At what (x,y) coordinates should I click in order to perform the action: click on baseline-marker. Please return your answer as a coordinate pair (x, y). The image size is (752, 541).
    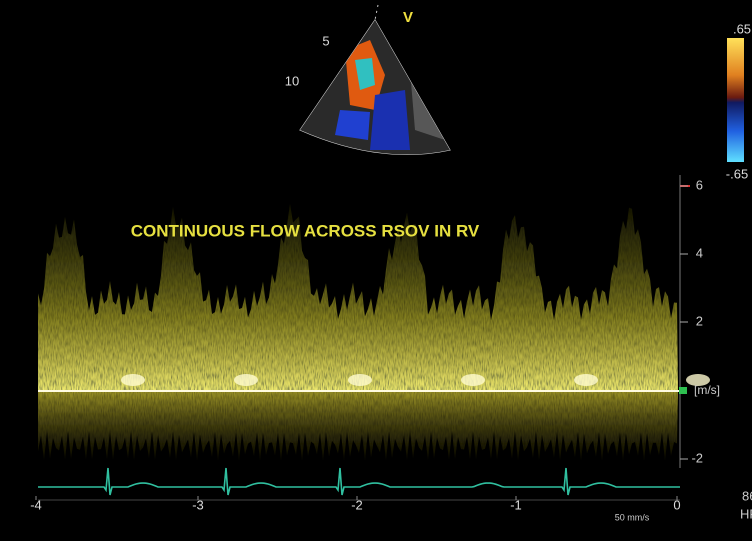
    Looking at the image, I should click on (683, 390).